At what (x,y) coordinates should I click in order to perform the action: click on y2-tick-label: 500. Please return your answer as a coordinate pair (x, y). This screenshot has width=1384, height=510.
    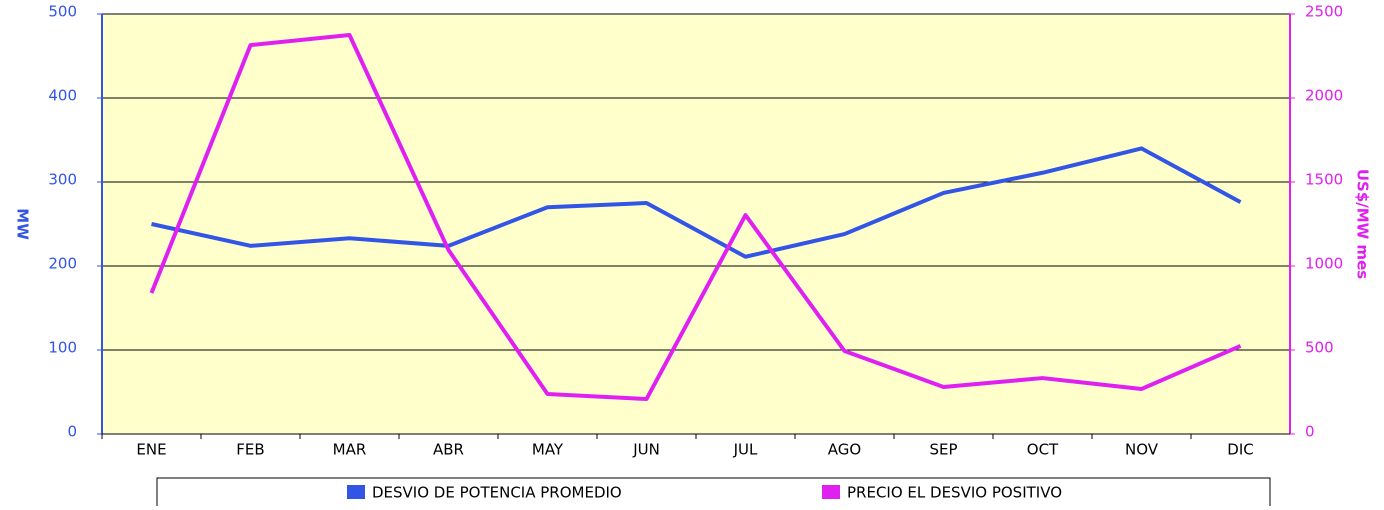
    Looking at the image, I should click on (1319, 348).